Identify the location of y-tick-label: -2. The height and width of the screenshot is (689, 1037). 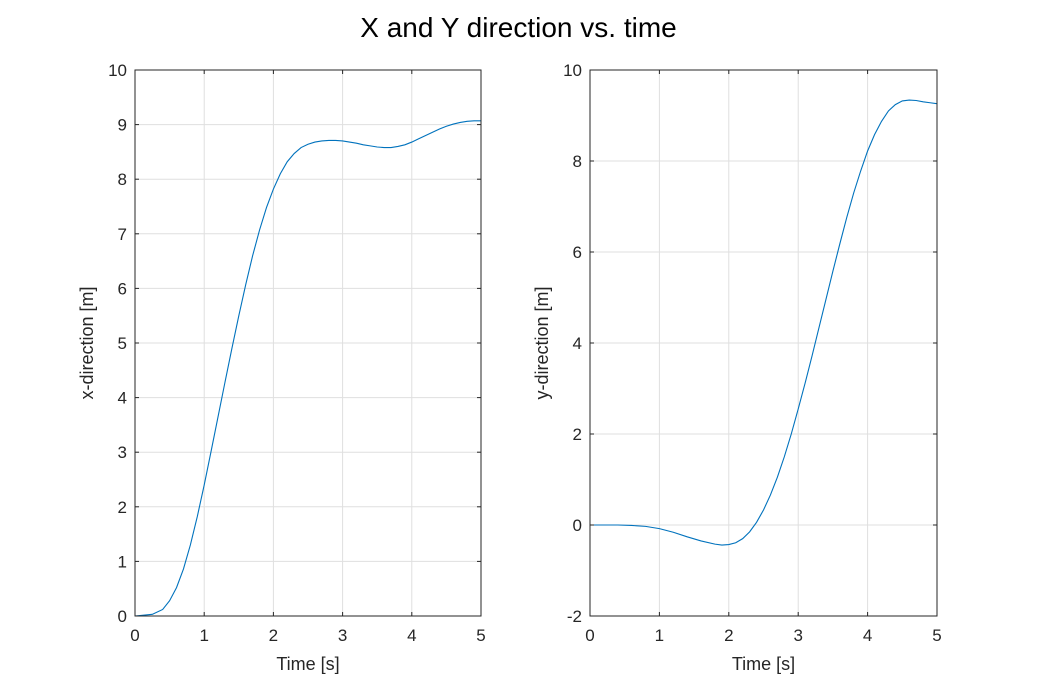
(574, 616).